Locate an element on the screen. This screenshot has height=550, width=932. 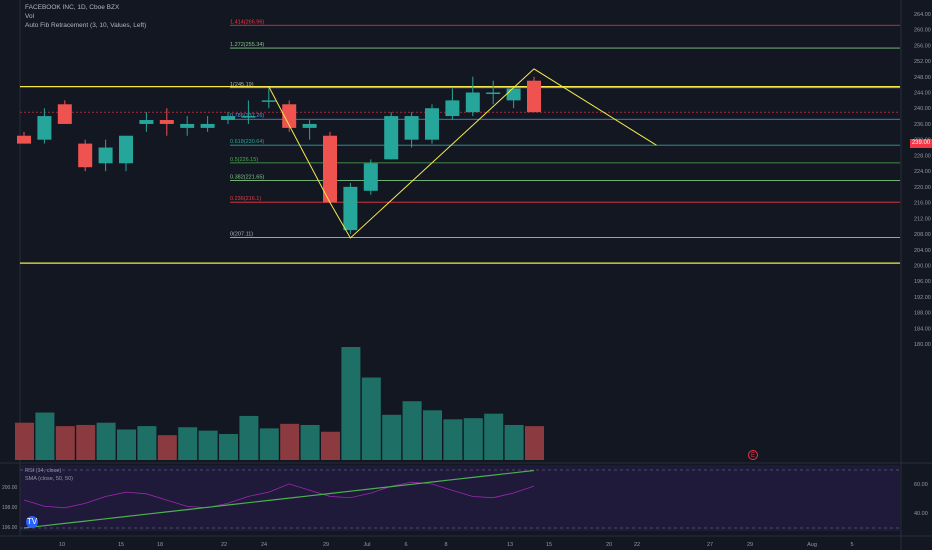
price-tick-label: 192.00 is located at coordinates (922, 298).